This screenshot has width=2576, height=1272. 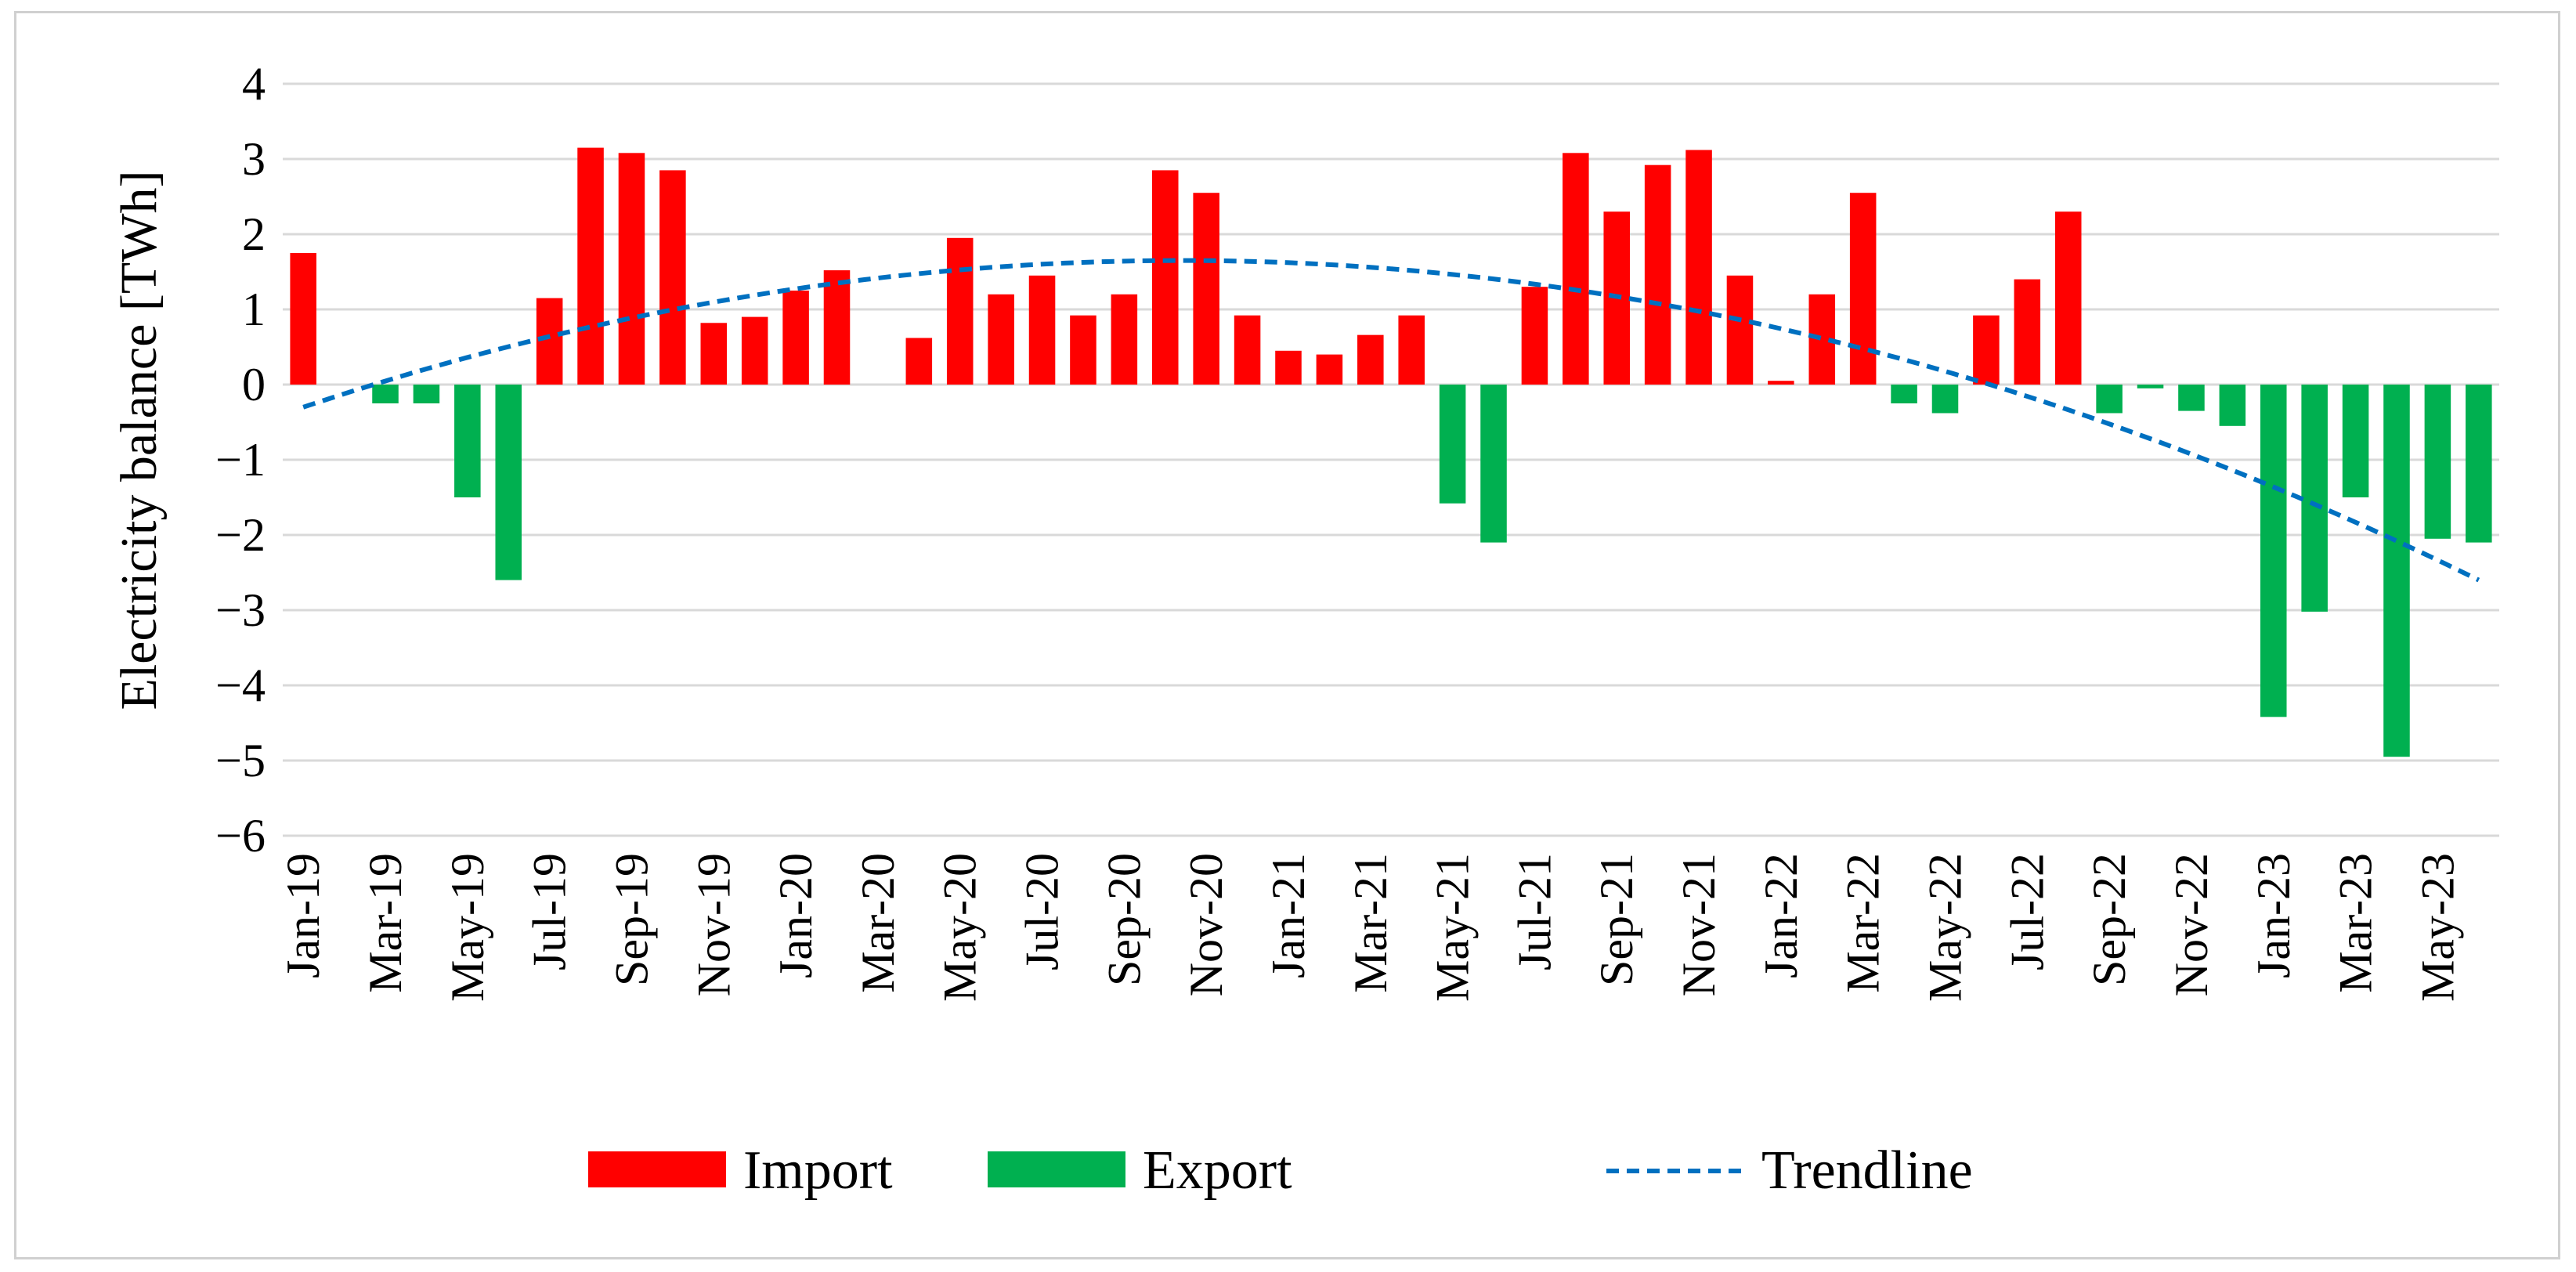 I want to click on x-tick-label: Jul-21, so click(x=1534, y=911).